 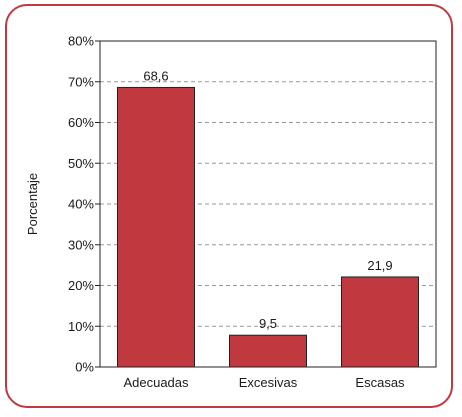 What do you see at coordinates (268, 323) in the screenshot?
I see `data-label: 9,5` at bounding box center [268, 323].